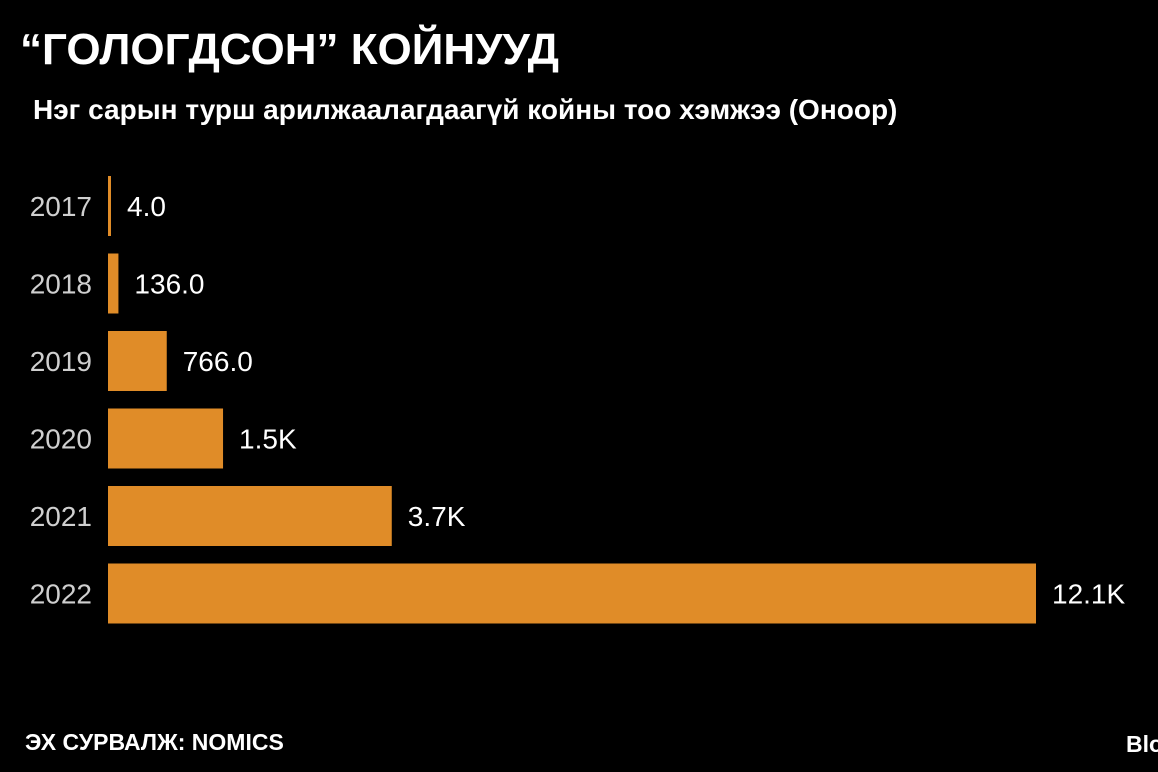 This screenshot has width=1158, height=772. Describe the element at coordinates (61, 594) in the screenshot. I see `y-tick-label: 2022` at that location.